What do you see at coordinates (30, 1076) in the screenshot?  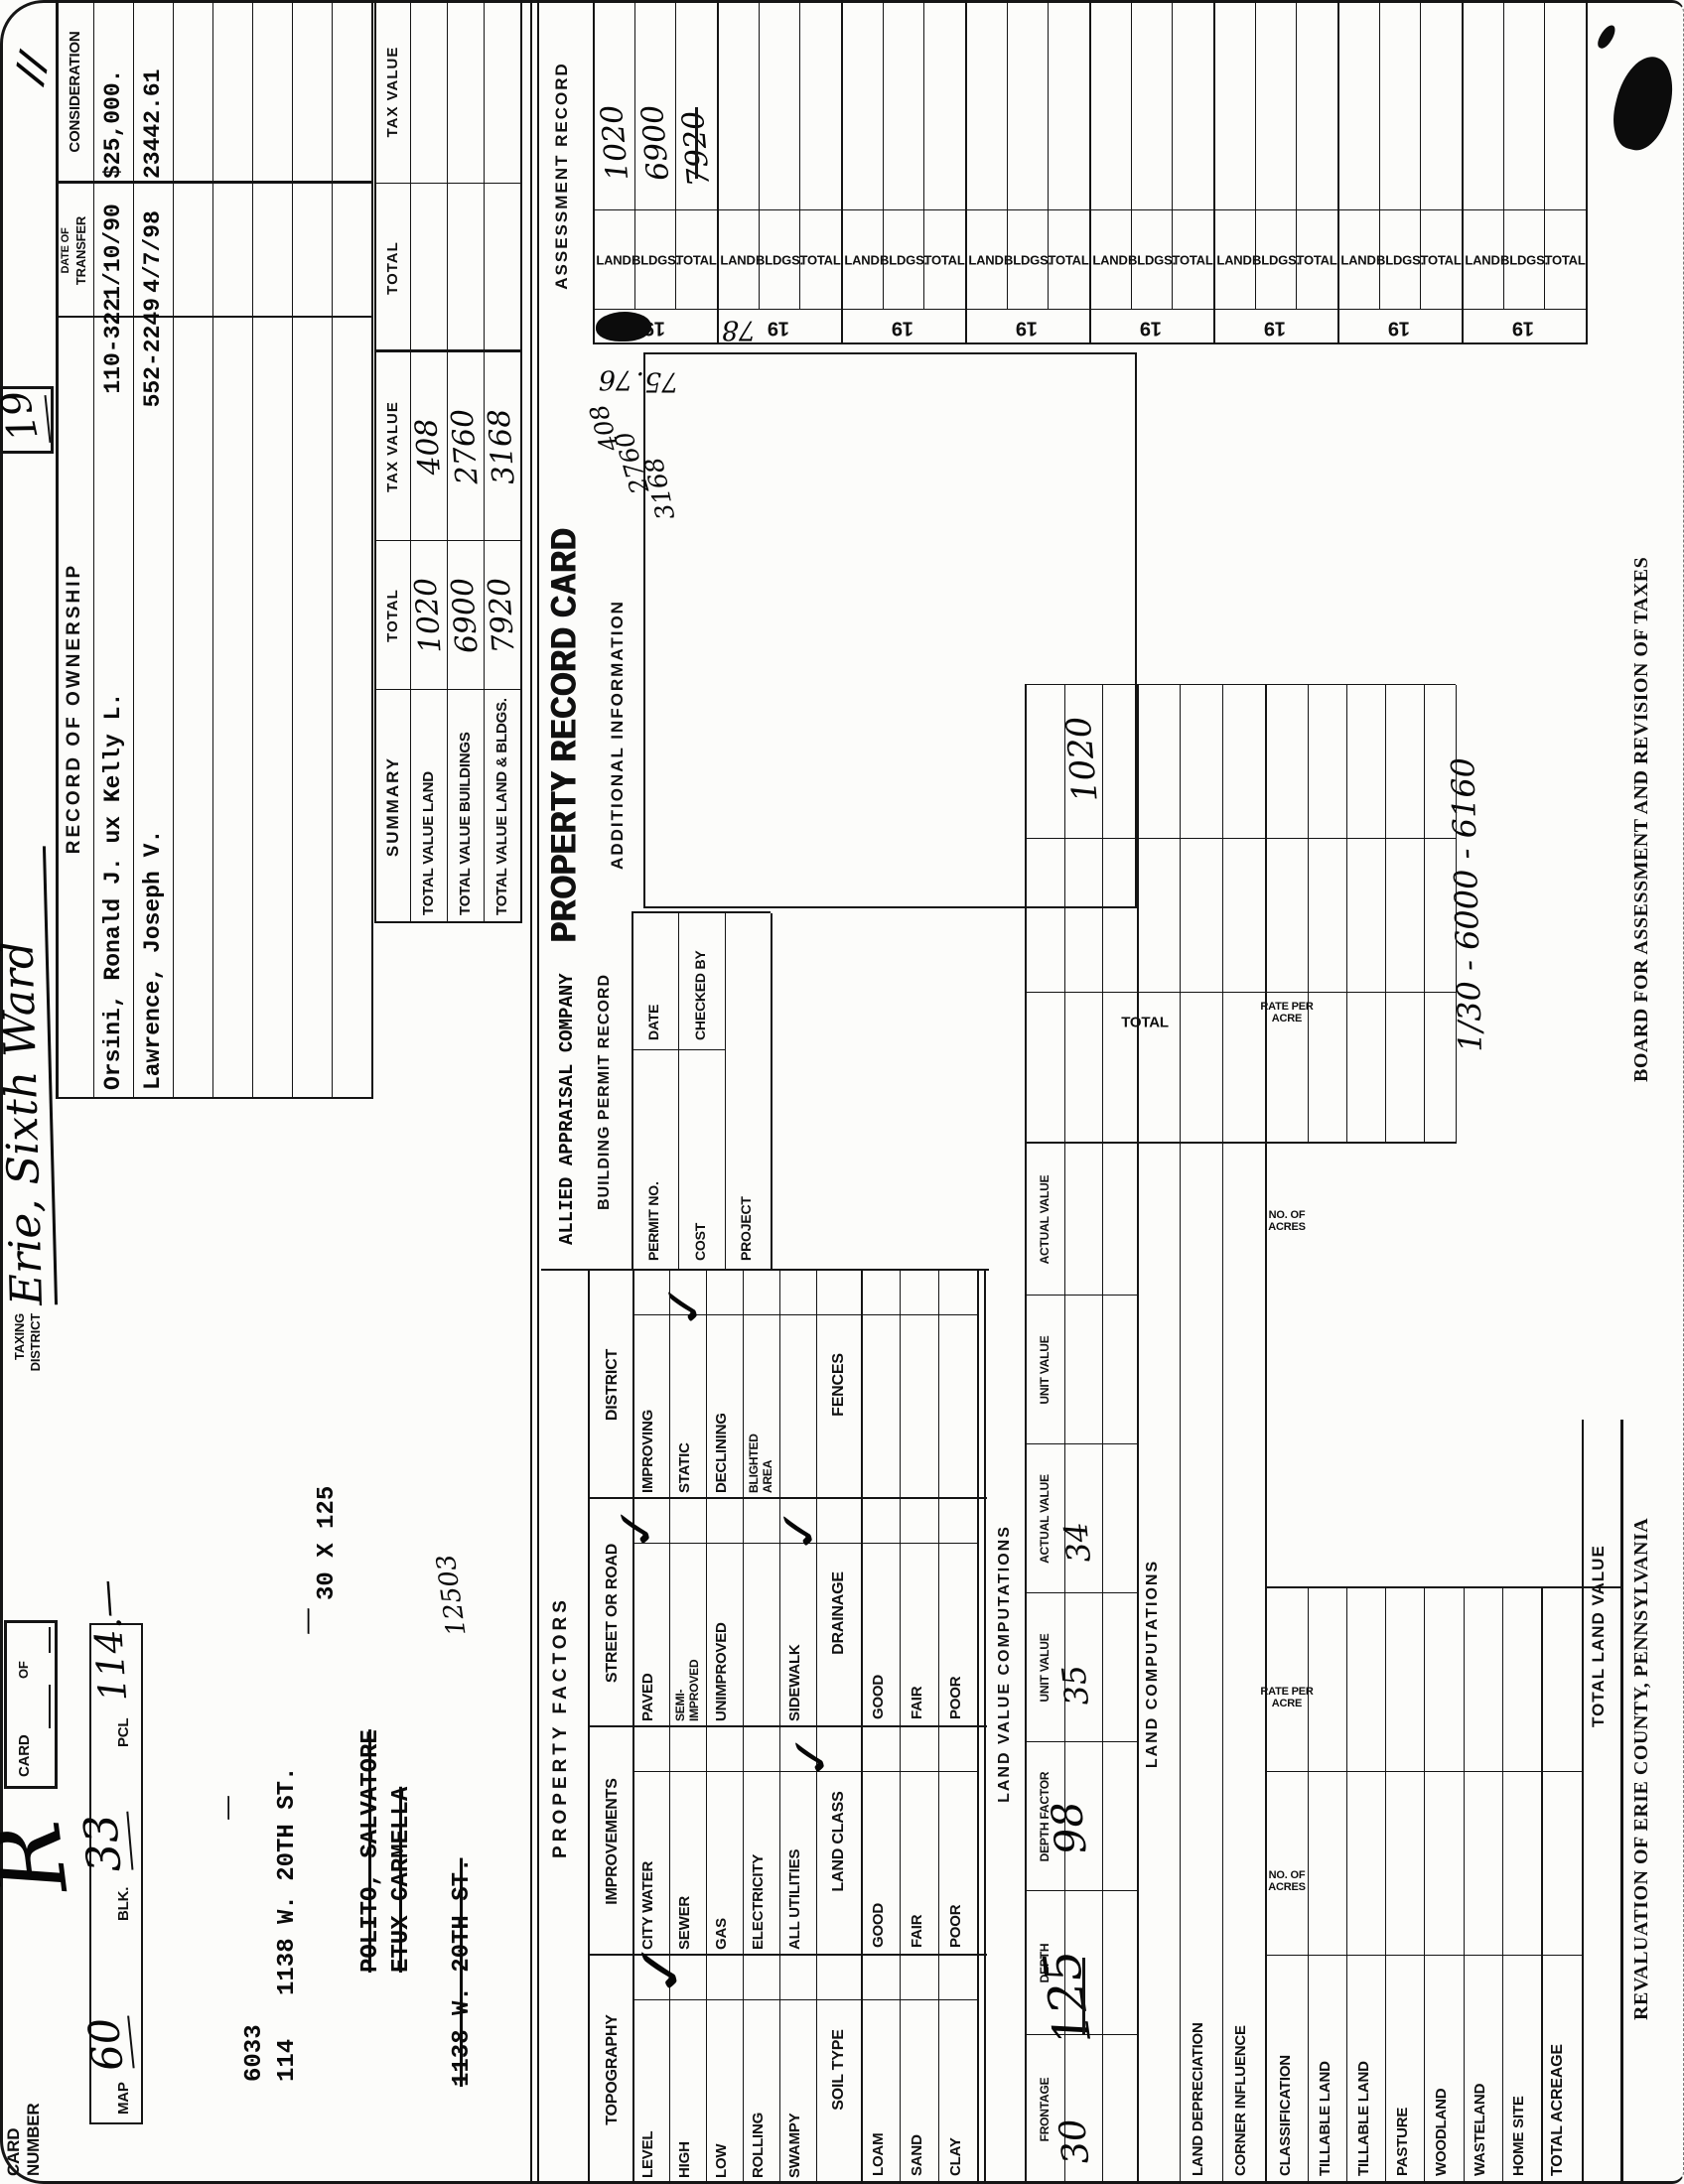 I see `taxing-district-value: Erie, Sixth Ward` at bounding box center [30, 1076].